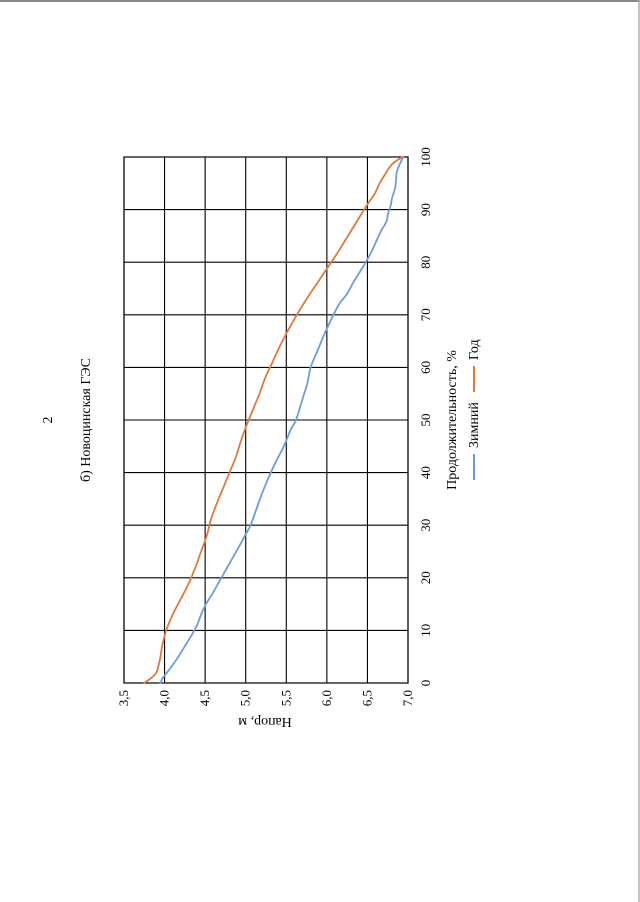  Describe the element at coordinates (285, 698) in the screenshot. I see `y-tick-label-4: 5,5` at that location.